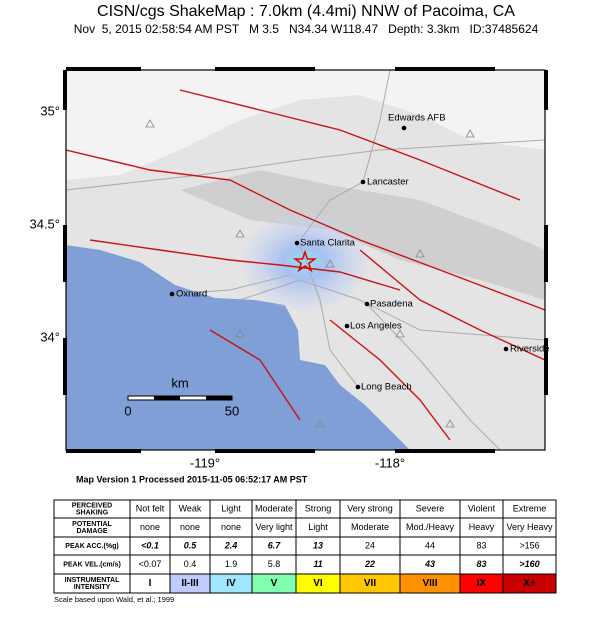  What do you see at coordinates (190, 564) in the screenshot?
I see `cell-text: 0.4` at bounding box center [190, 564].